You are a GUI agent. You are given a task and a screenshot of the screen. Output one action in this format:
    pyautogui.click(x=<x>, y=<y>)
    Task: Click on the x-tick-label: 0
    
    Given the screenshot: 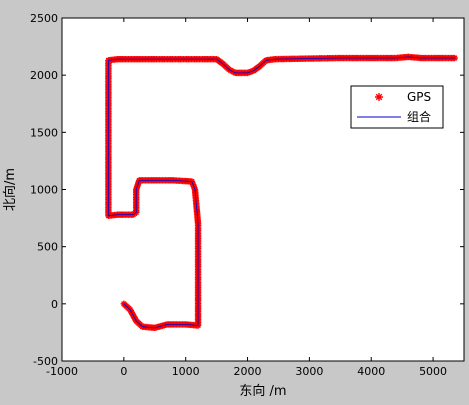 What is the action you would take?
    pyautogui.click(x=123, y=371)
    